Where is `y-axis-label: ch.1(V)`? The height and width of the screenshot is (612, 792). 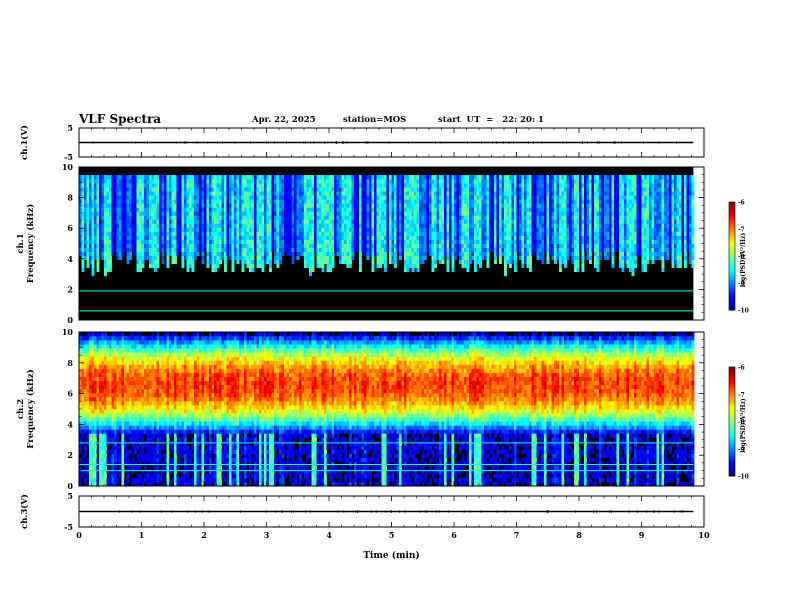 y-axis-label: ch.1(V) is located at coordinates (24, 142).